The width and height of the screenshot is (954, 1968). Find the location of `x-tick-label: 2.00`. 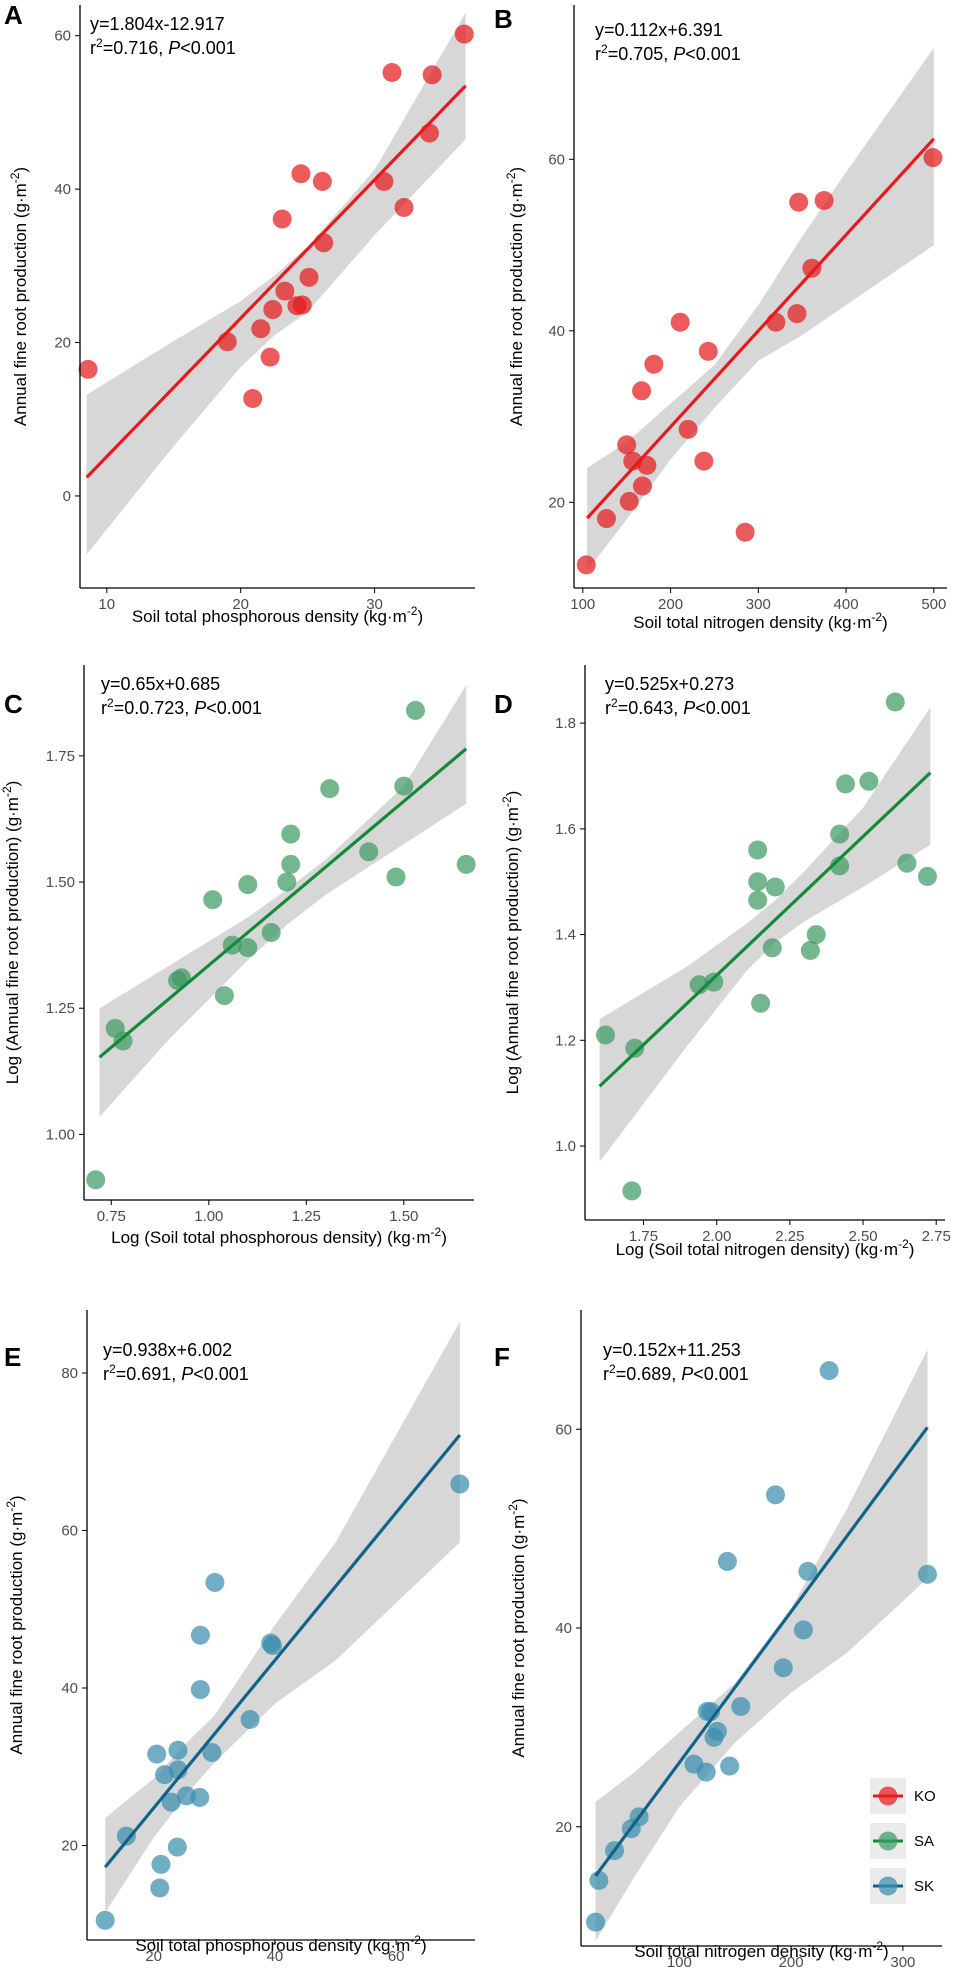

x-tick-label: 2.00 is located at coordinates (716, 1236).